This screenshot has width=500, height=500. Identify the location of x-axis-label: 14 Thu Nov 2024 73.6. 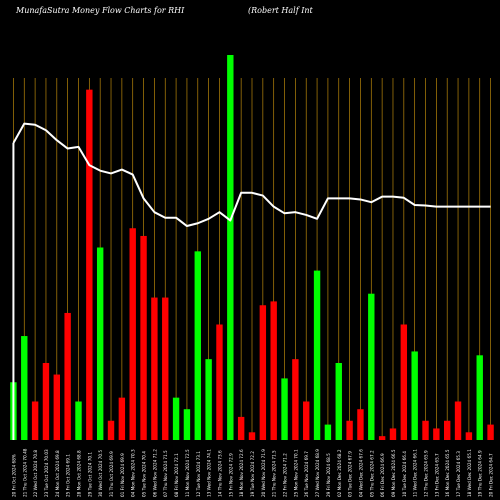
(219, 473).